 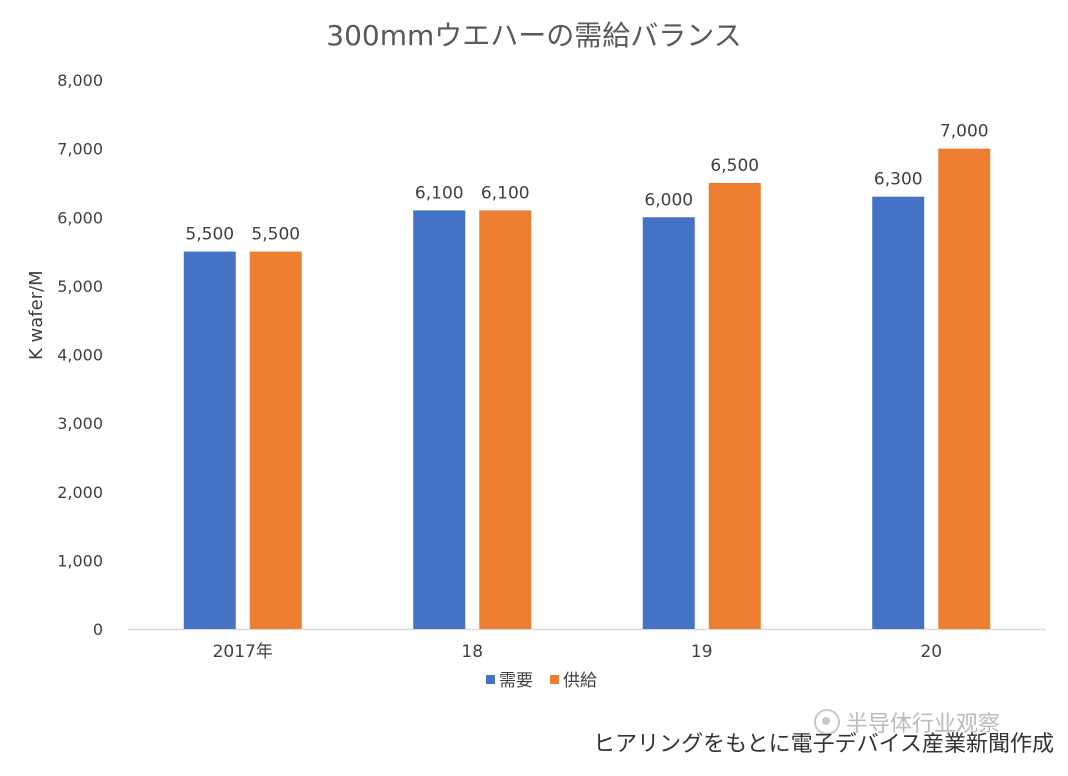 I want to click on chart-title: 300mmウエハーの需給バランス, so click(x=534, y=35).